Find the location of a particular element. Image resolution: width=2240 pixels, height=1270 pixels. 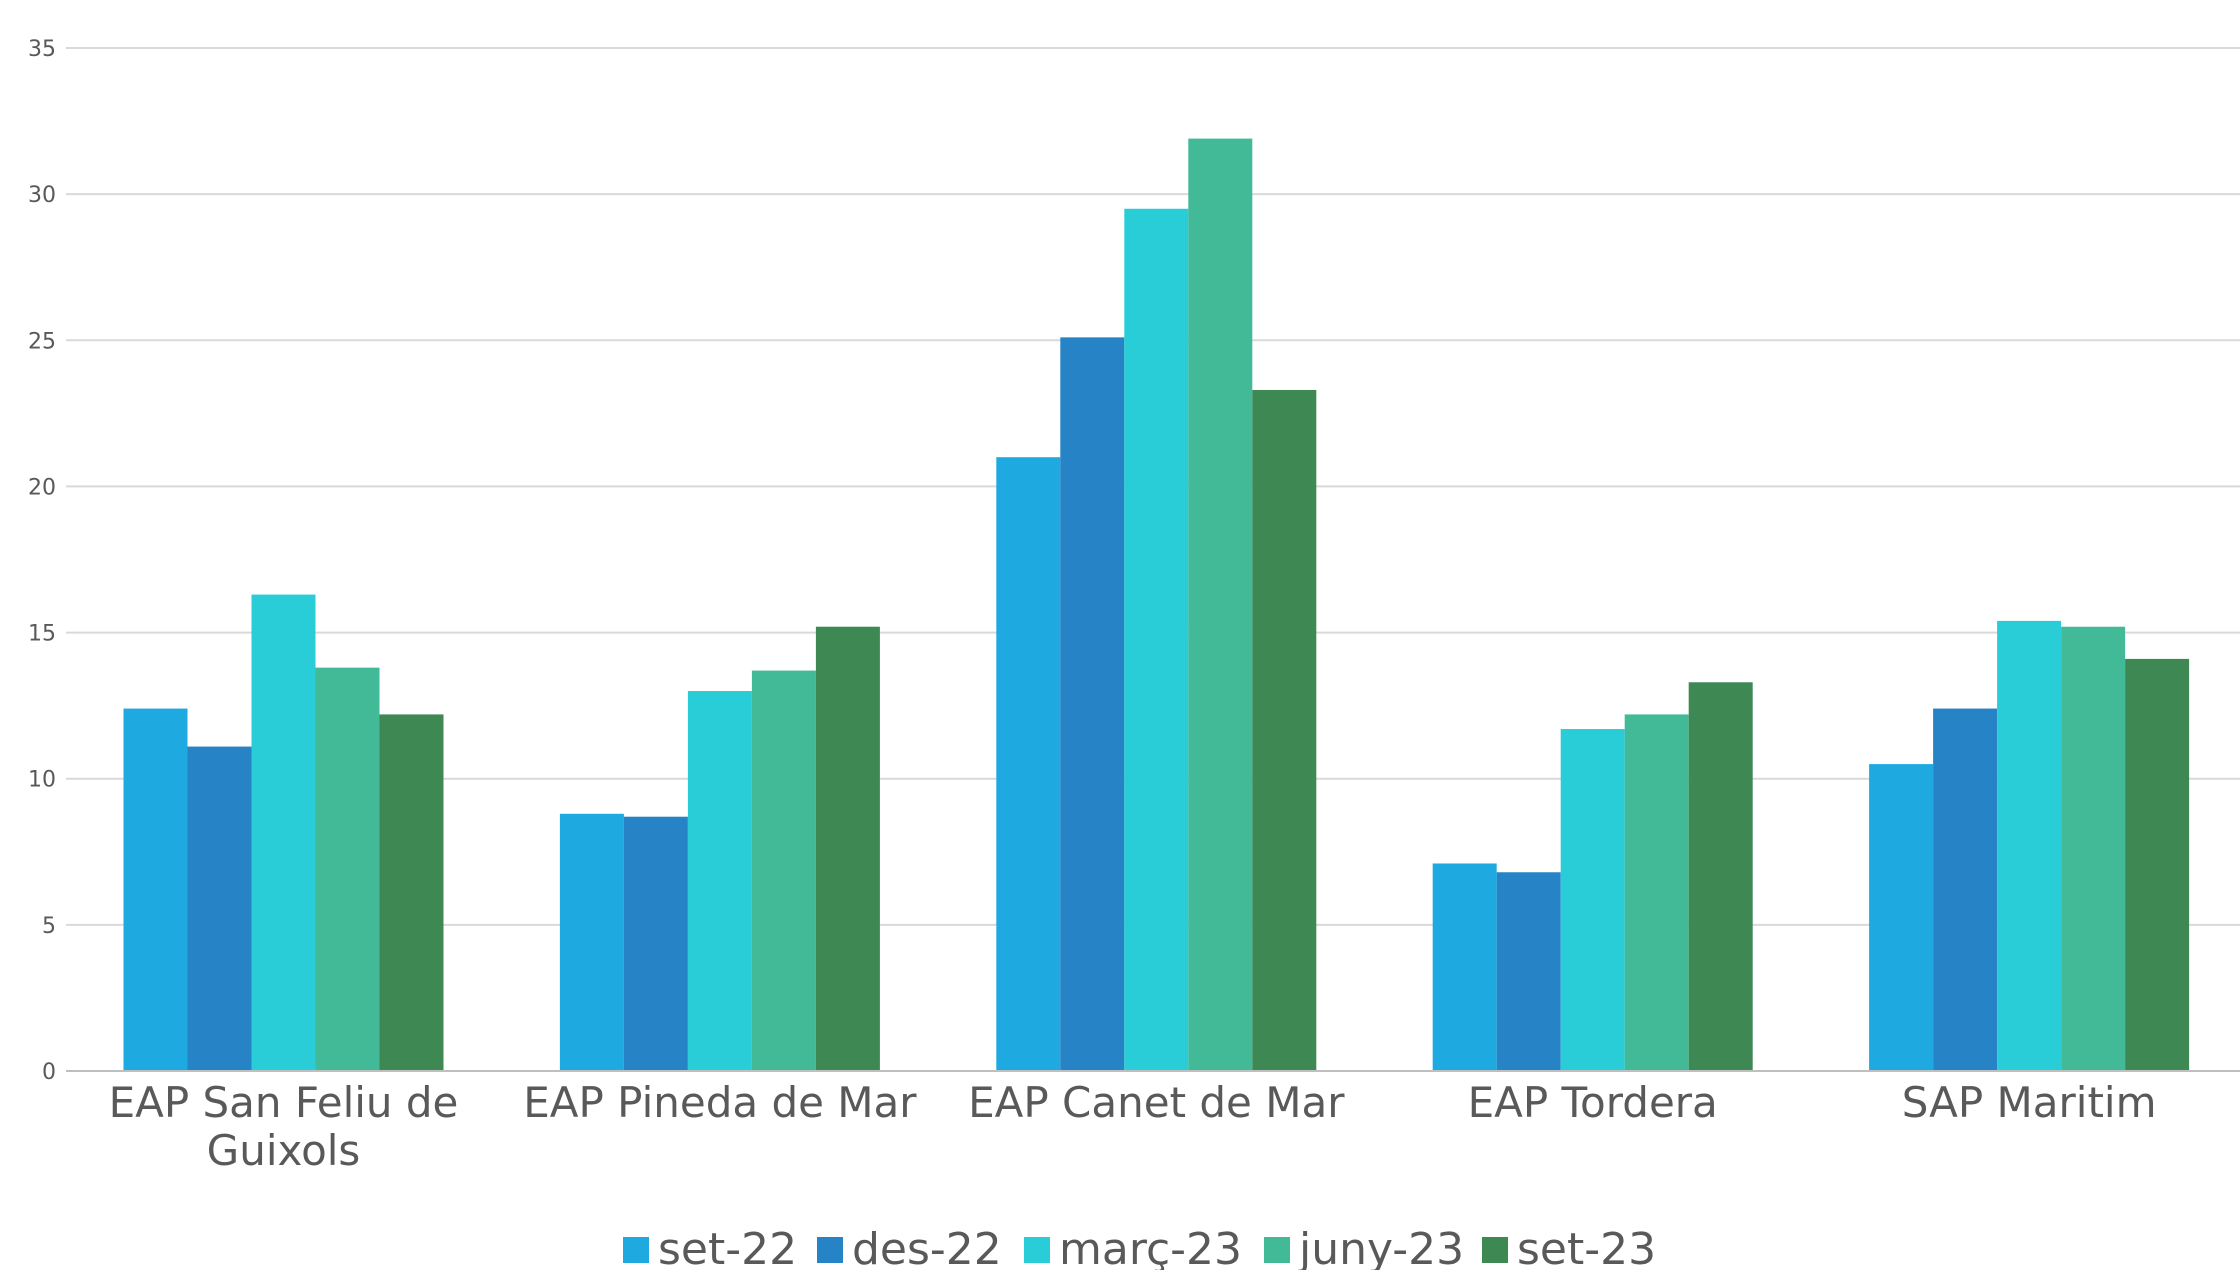

y-tick-label: 10 is located at coordinates (42, 780).